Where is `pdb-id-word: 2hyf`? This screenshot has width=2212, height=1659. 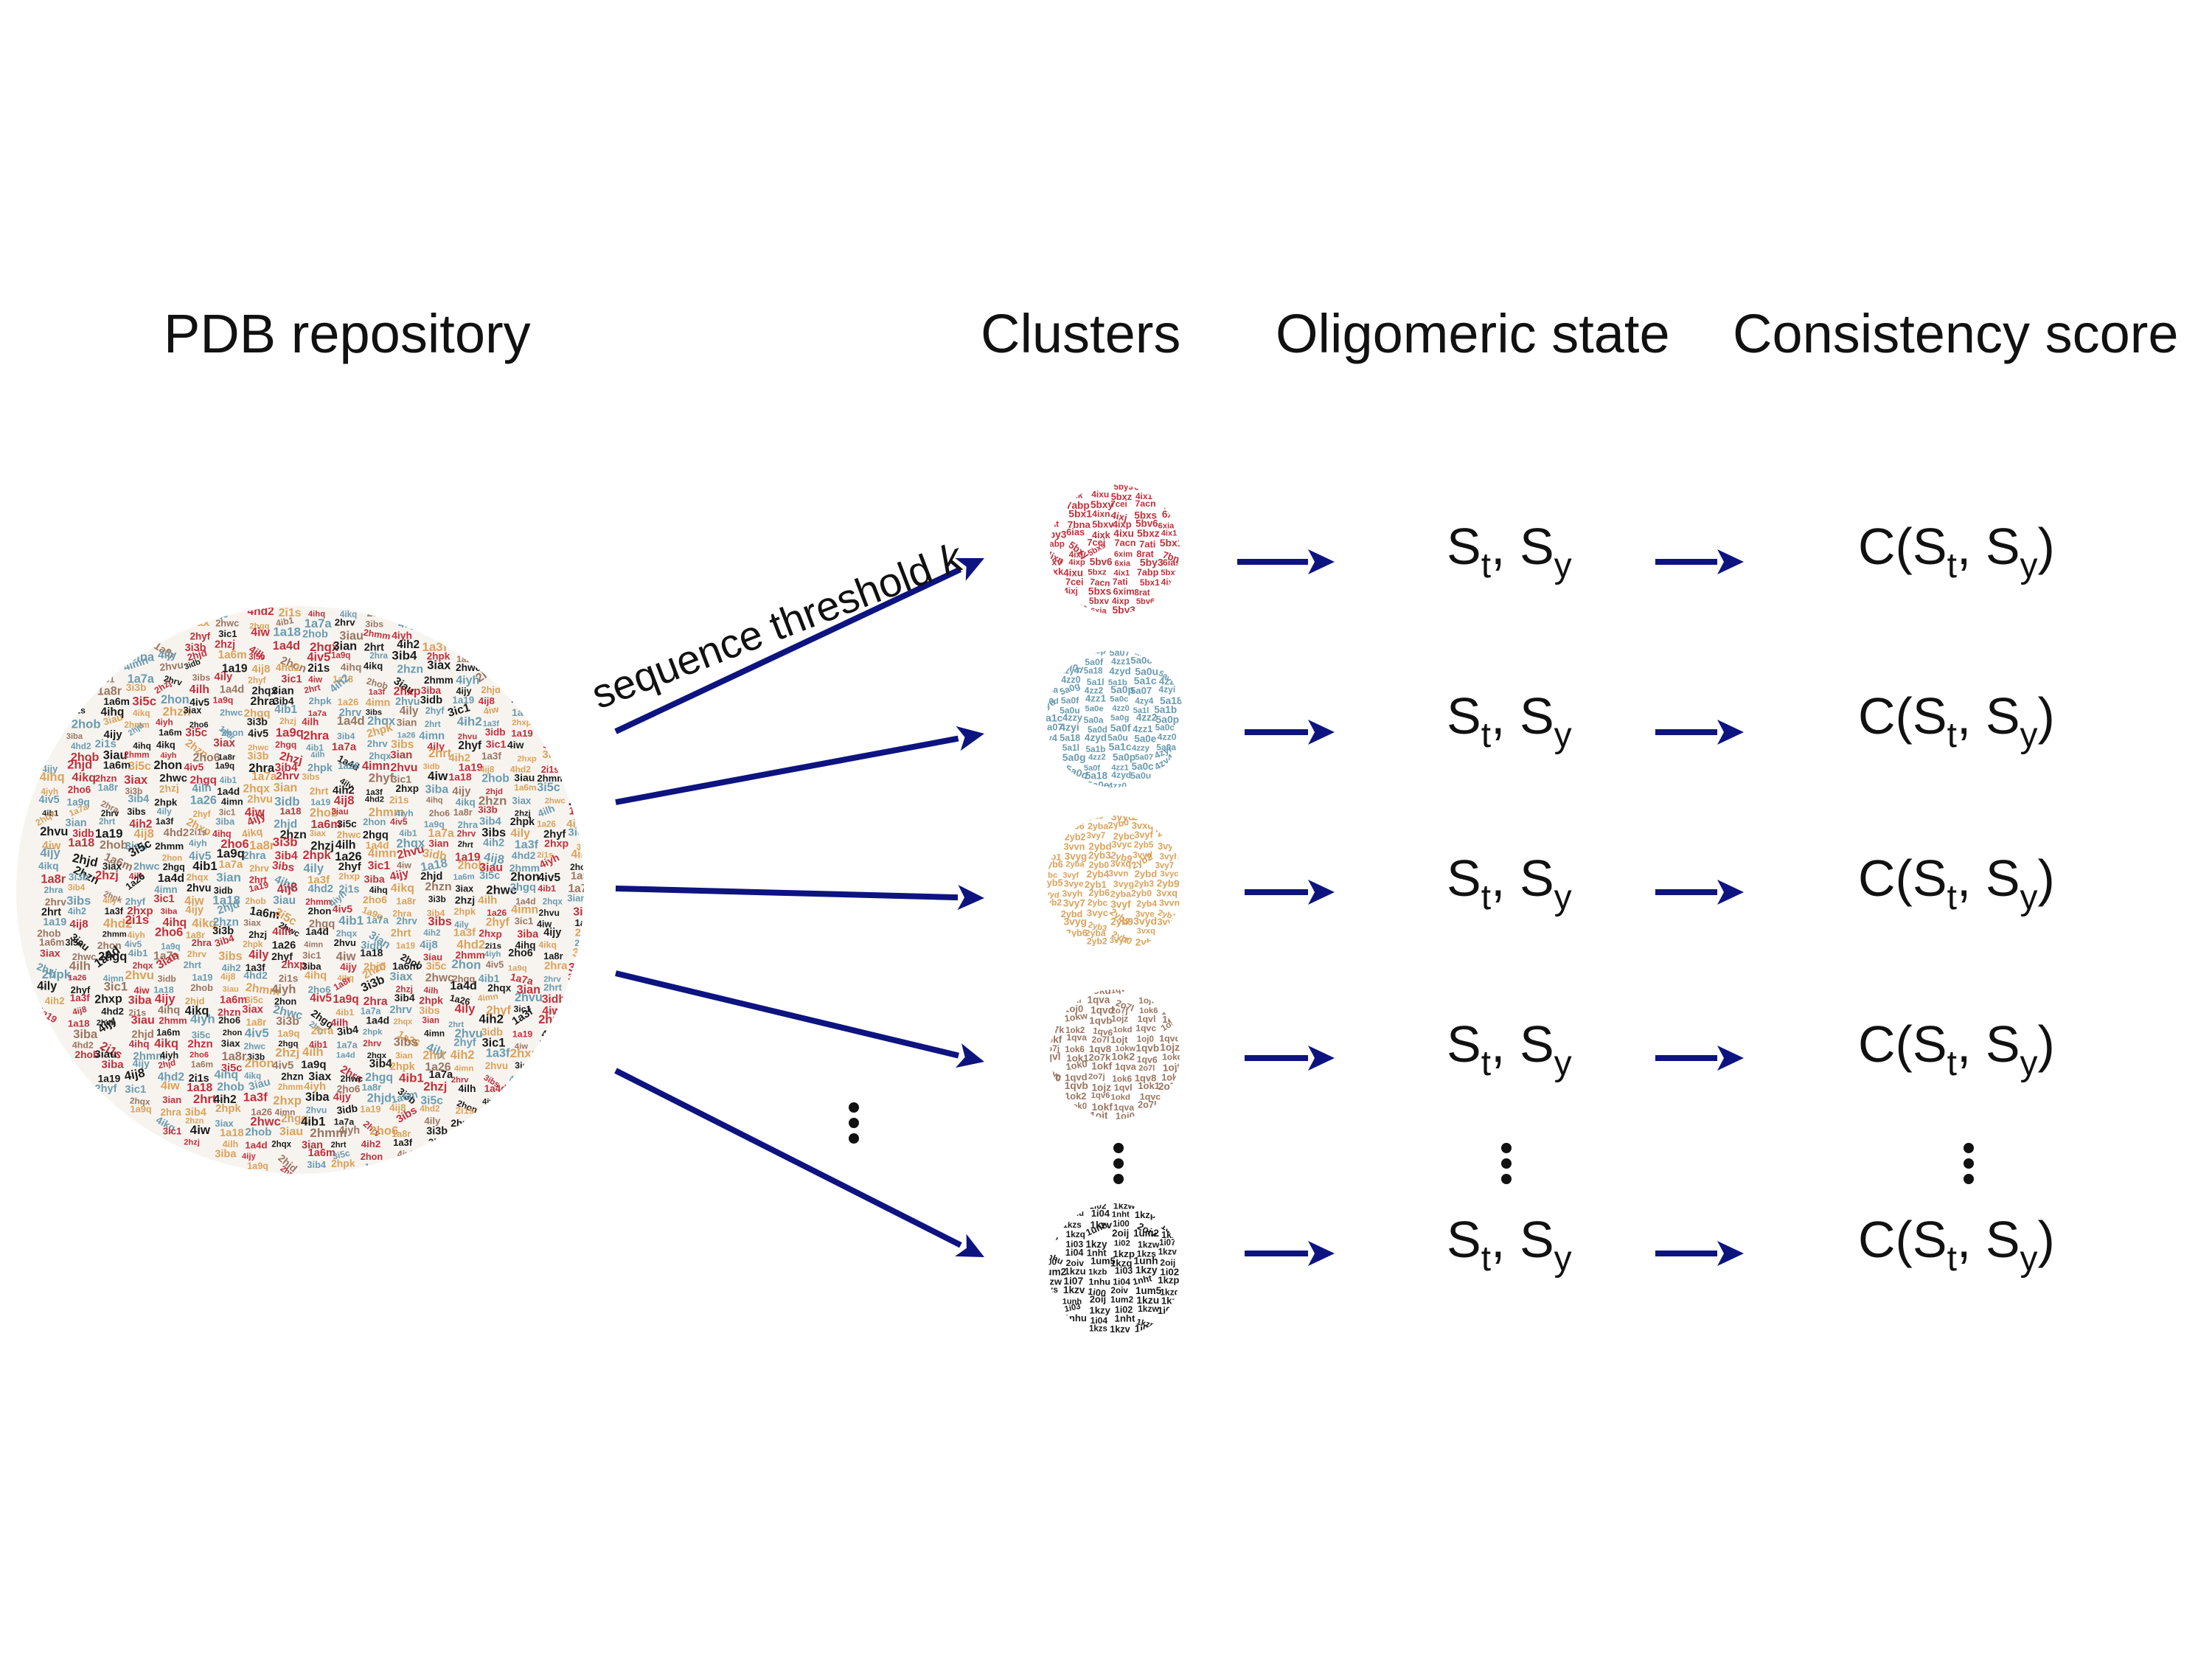
pdb-id-word: 2hyf is located at coordinates (106, 1089).